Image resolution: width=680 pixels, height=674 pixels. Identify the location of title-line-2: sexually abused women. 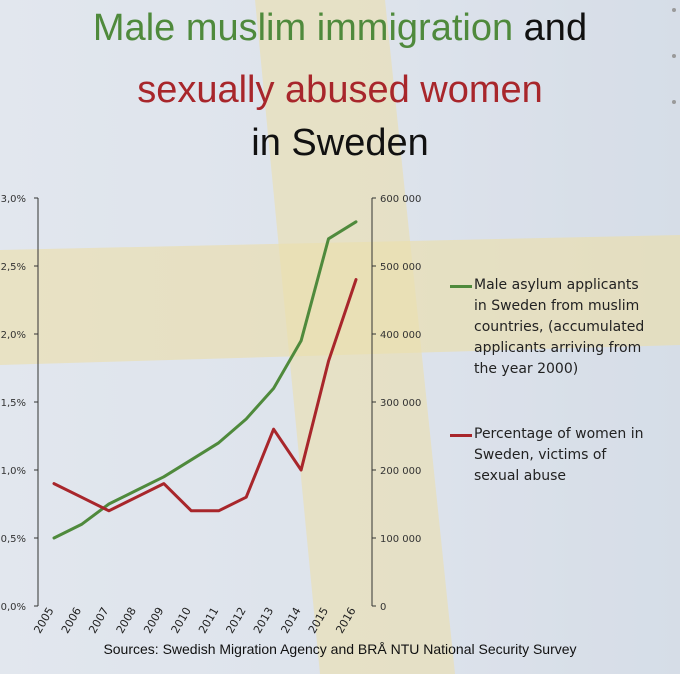
(340, 90).